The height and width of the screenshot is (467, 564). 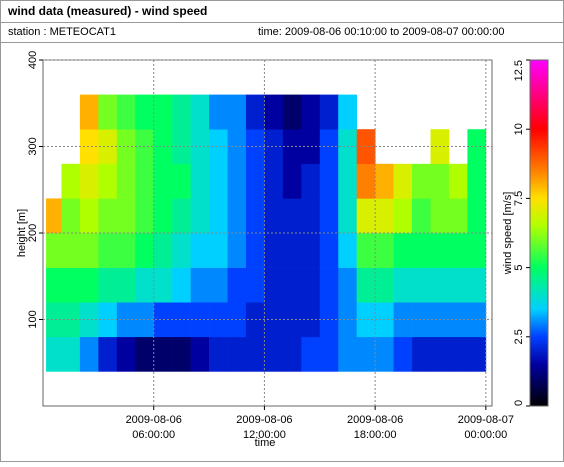 I want to click on colorbar-tick-label: 5, so click(x=519, y=268).